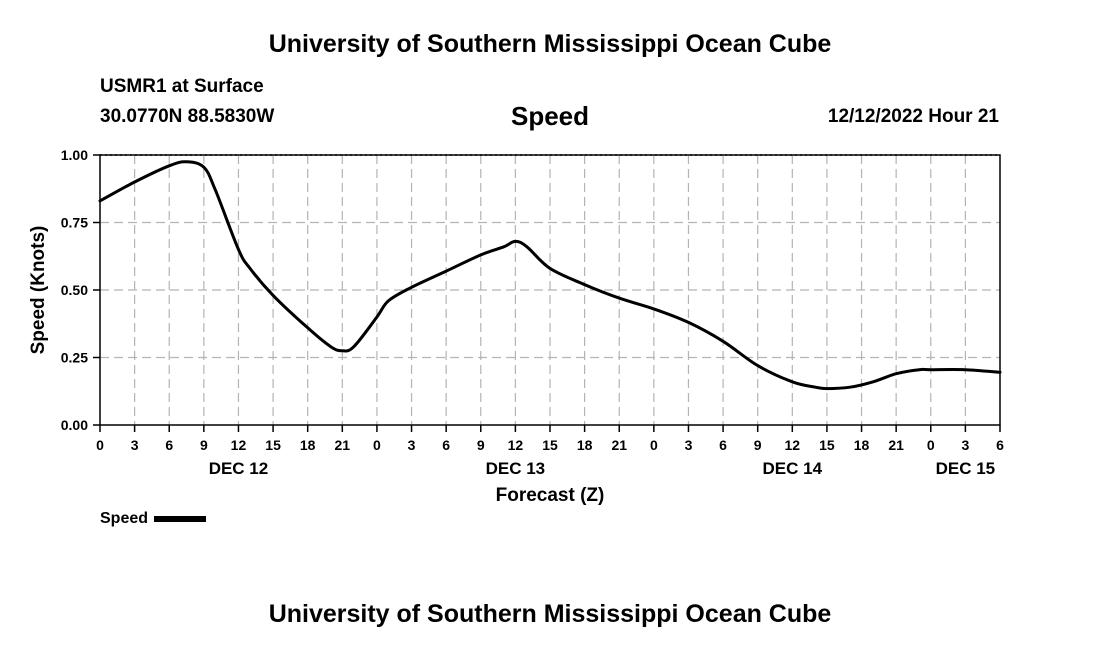 This screenshot has width=1100, height=650. Describe the element at coordinates (550, 495) in the screenshot. I see `x-axis-label: Forecast (Z)` at that location.